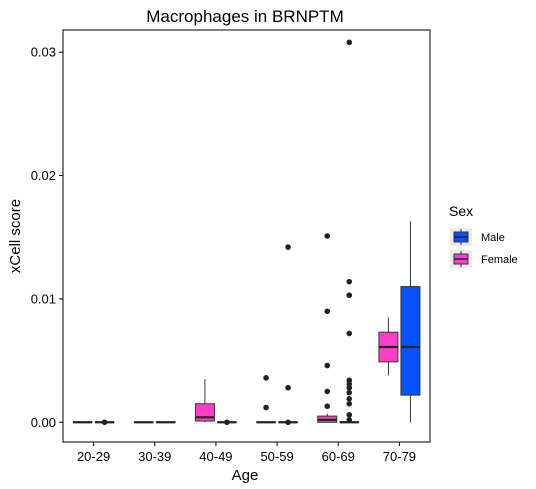 This screenshot has width=536, height=489. Describe the element at coordinates (43, 175) in the screenshot. I see `y-tick-label-2: 0.02` at that location.